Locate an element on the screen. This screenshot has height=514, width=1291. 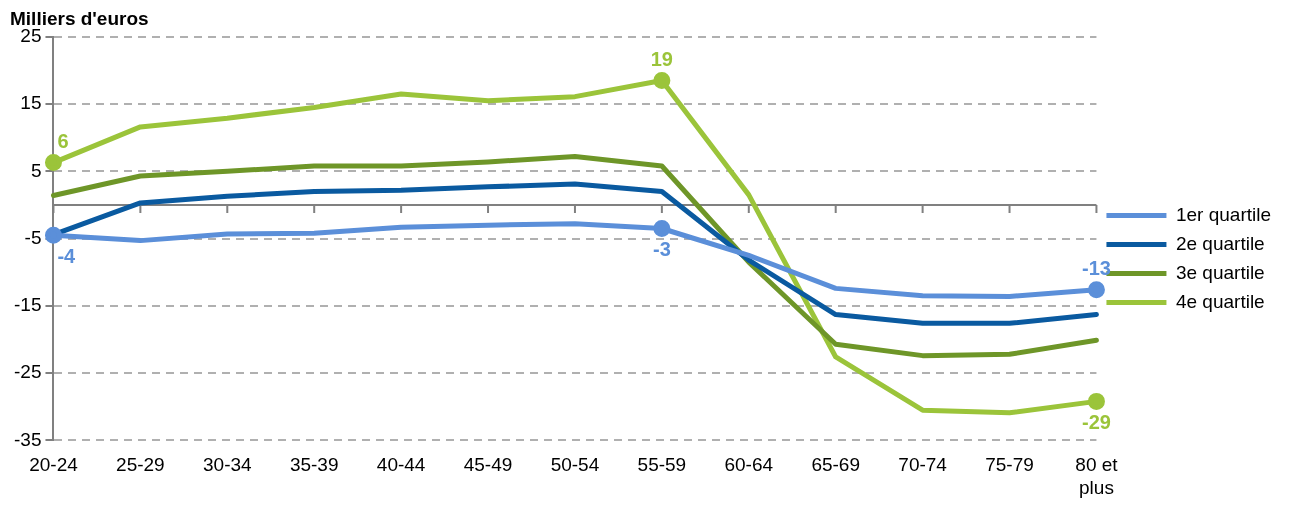
x-tick-label: 55-59 is located at coordinates (662, 465).